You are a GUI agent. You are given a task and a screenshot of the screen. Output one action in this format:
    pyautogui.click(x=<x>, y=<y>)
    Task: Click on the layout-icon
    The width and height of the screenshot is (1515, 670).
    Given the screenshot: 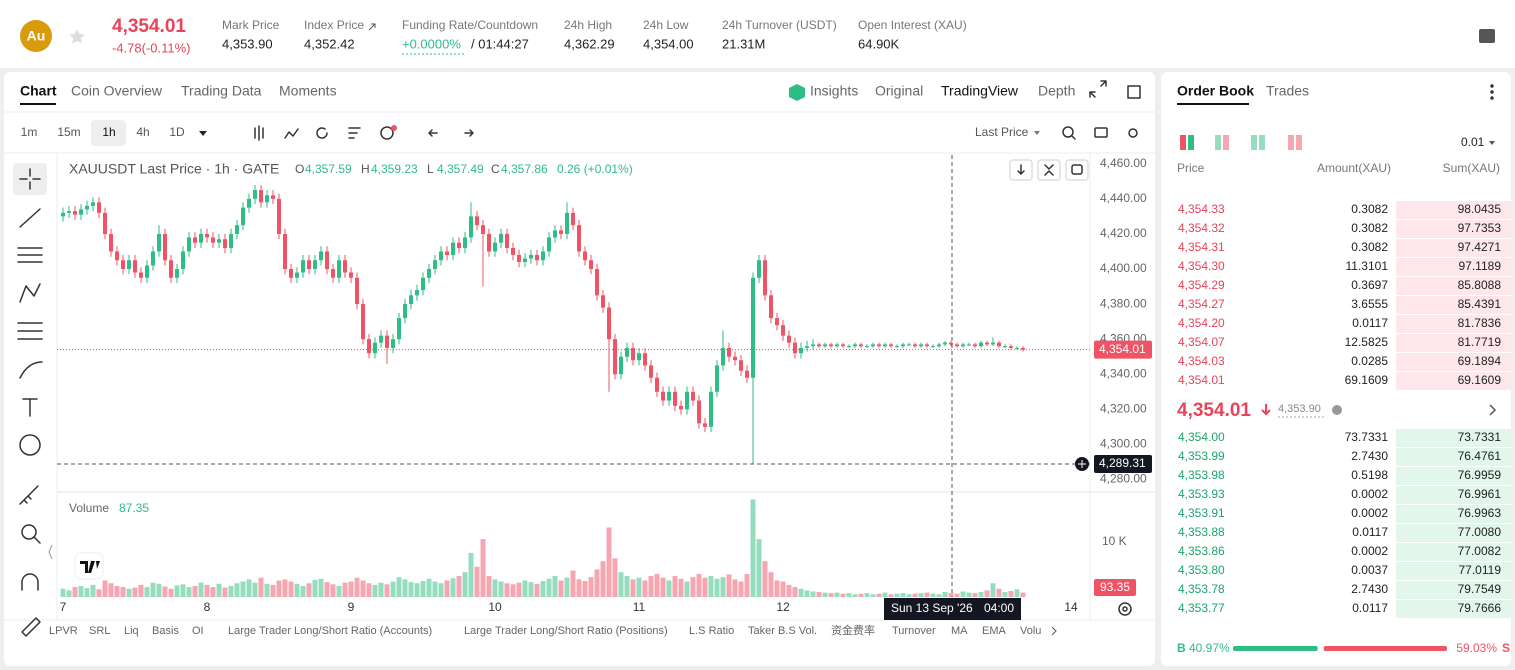 What is the action you would take?
    pyautogui.click(x=1487, y=36)
    